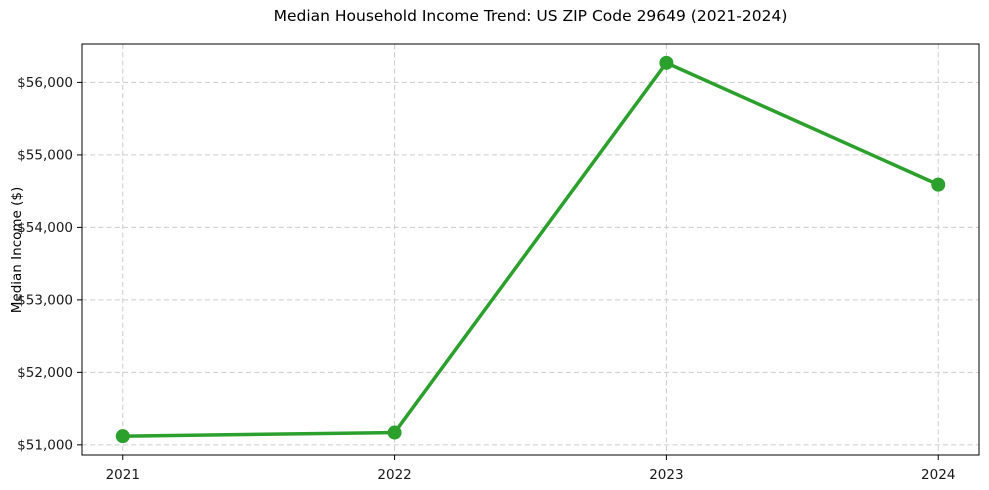  Describe the element at coordinates (45, 156) in the screenshot. I see `y-tick-label: $55,000` at that location.